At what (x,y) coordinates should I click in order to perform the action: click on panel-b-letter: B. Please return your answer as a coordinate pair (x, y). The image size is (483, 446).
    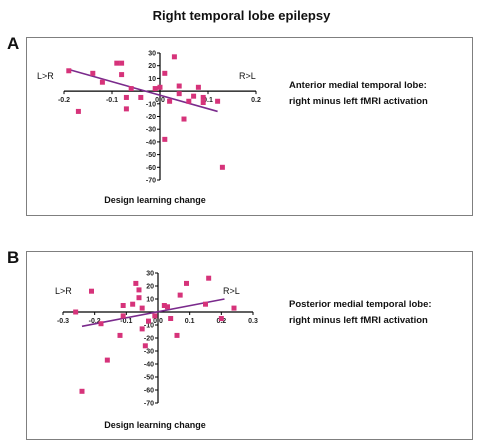
    Looking at the image, I should click on (13, 257).